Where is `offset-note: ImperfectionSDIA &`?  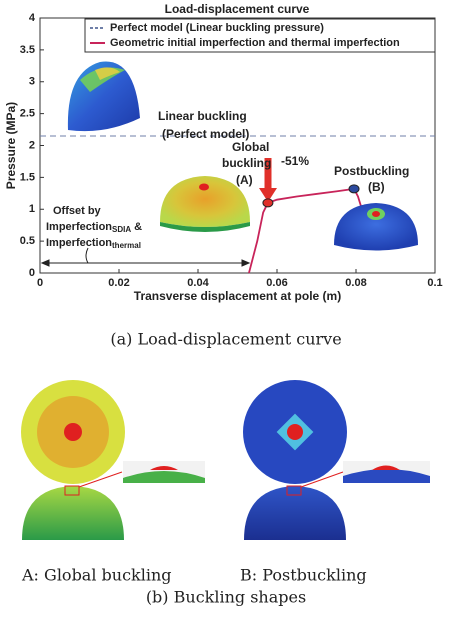 offset-note: ImperfectionSDIA & is located at coordinates (94, 227).